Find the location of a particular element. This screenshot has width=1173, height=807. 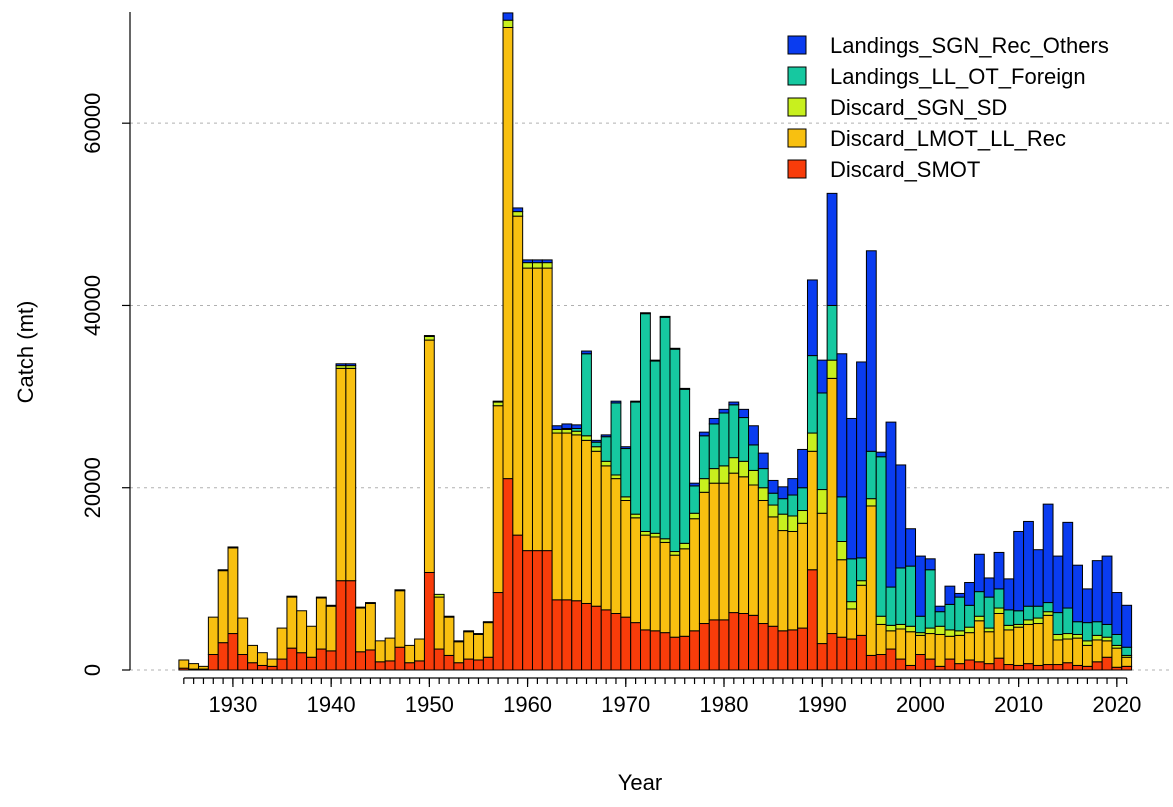

legend-label: Landings_LL_OT_Foreign is located at coordinates (958, 76).